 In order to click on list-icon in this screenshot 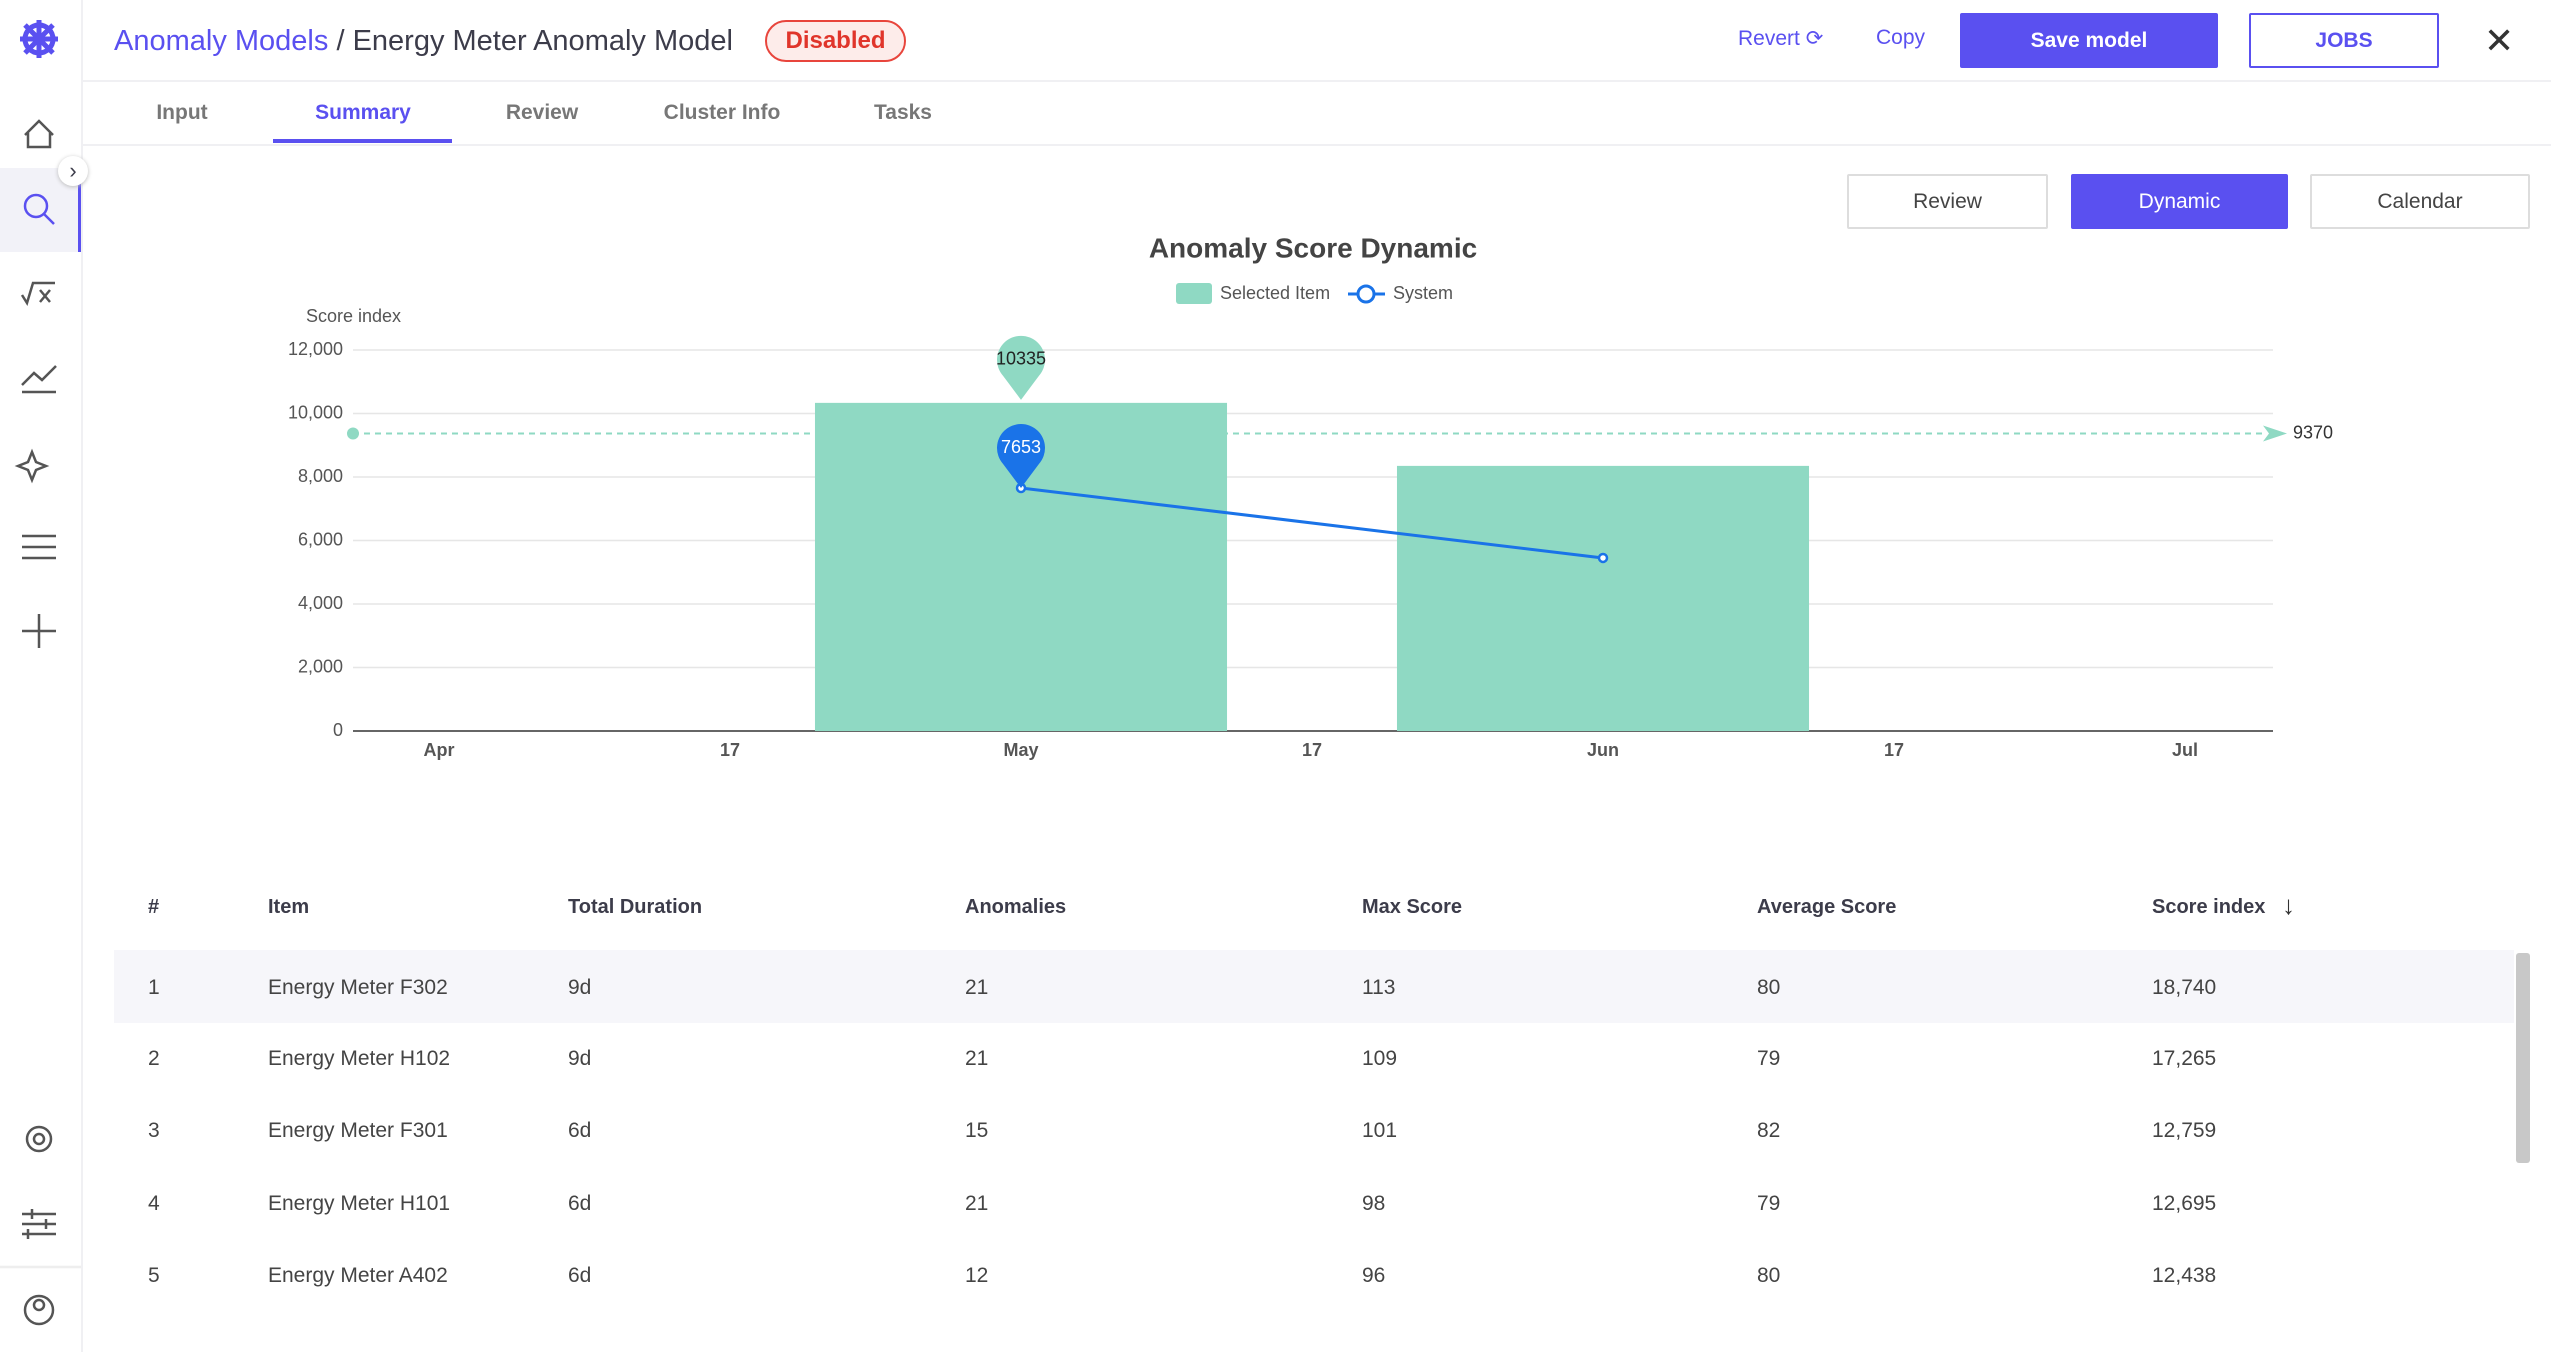, I will do `click(39, 547)`.